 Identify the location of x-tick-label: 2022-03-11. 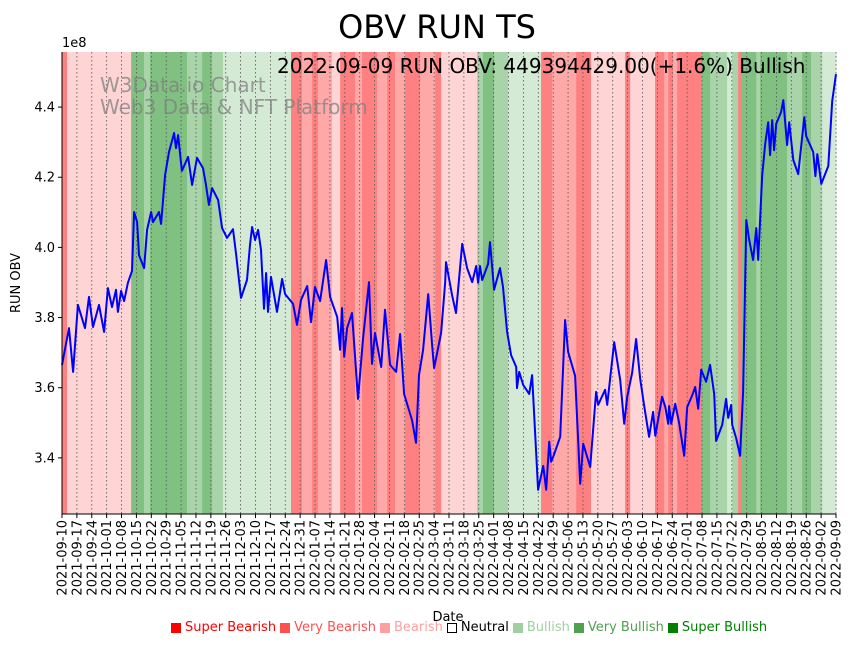
(450, 558).